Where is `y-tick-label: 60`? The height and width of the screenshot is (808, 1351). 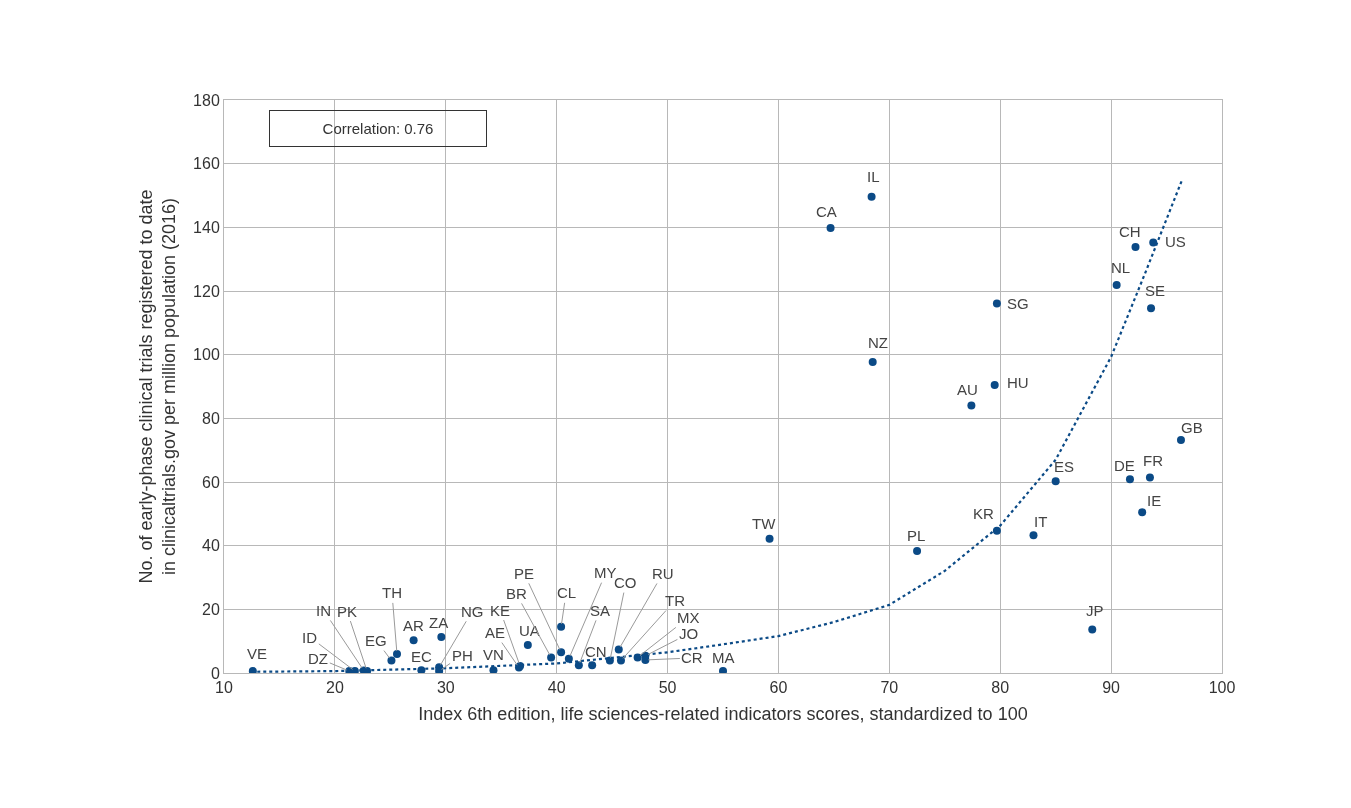 y-tick-label: 60 is located at coordinates (211, 482).